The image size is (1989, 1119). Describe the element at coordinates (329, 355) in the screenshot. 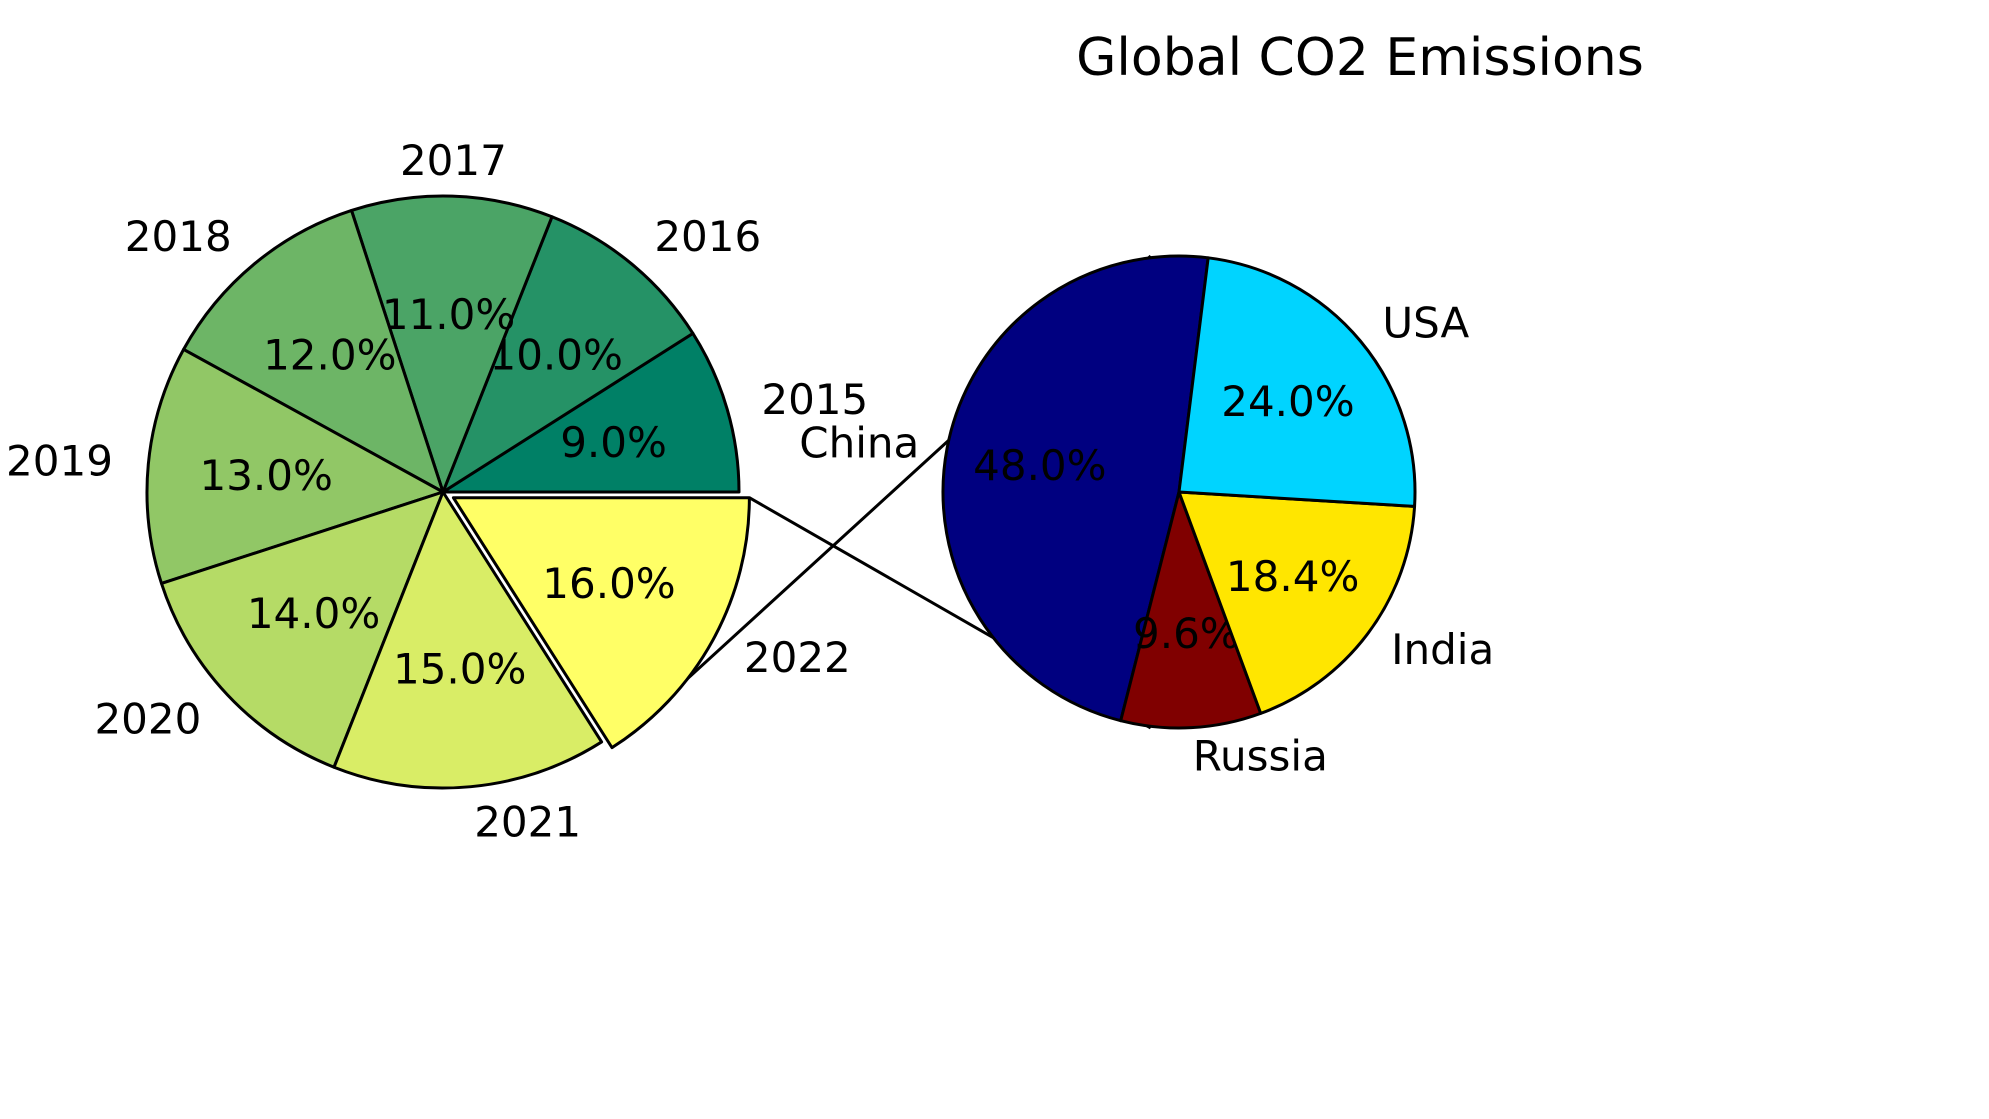

I see `main-pct-label-2018: 12.0%` at that location.